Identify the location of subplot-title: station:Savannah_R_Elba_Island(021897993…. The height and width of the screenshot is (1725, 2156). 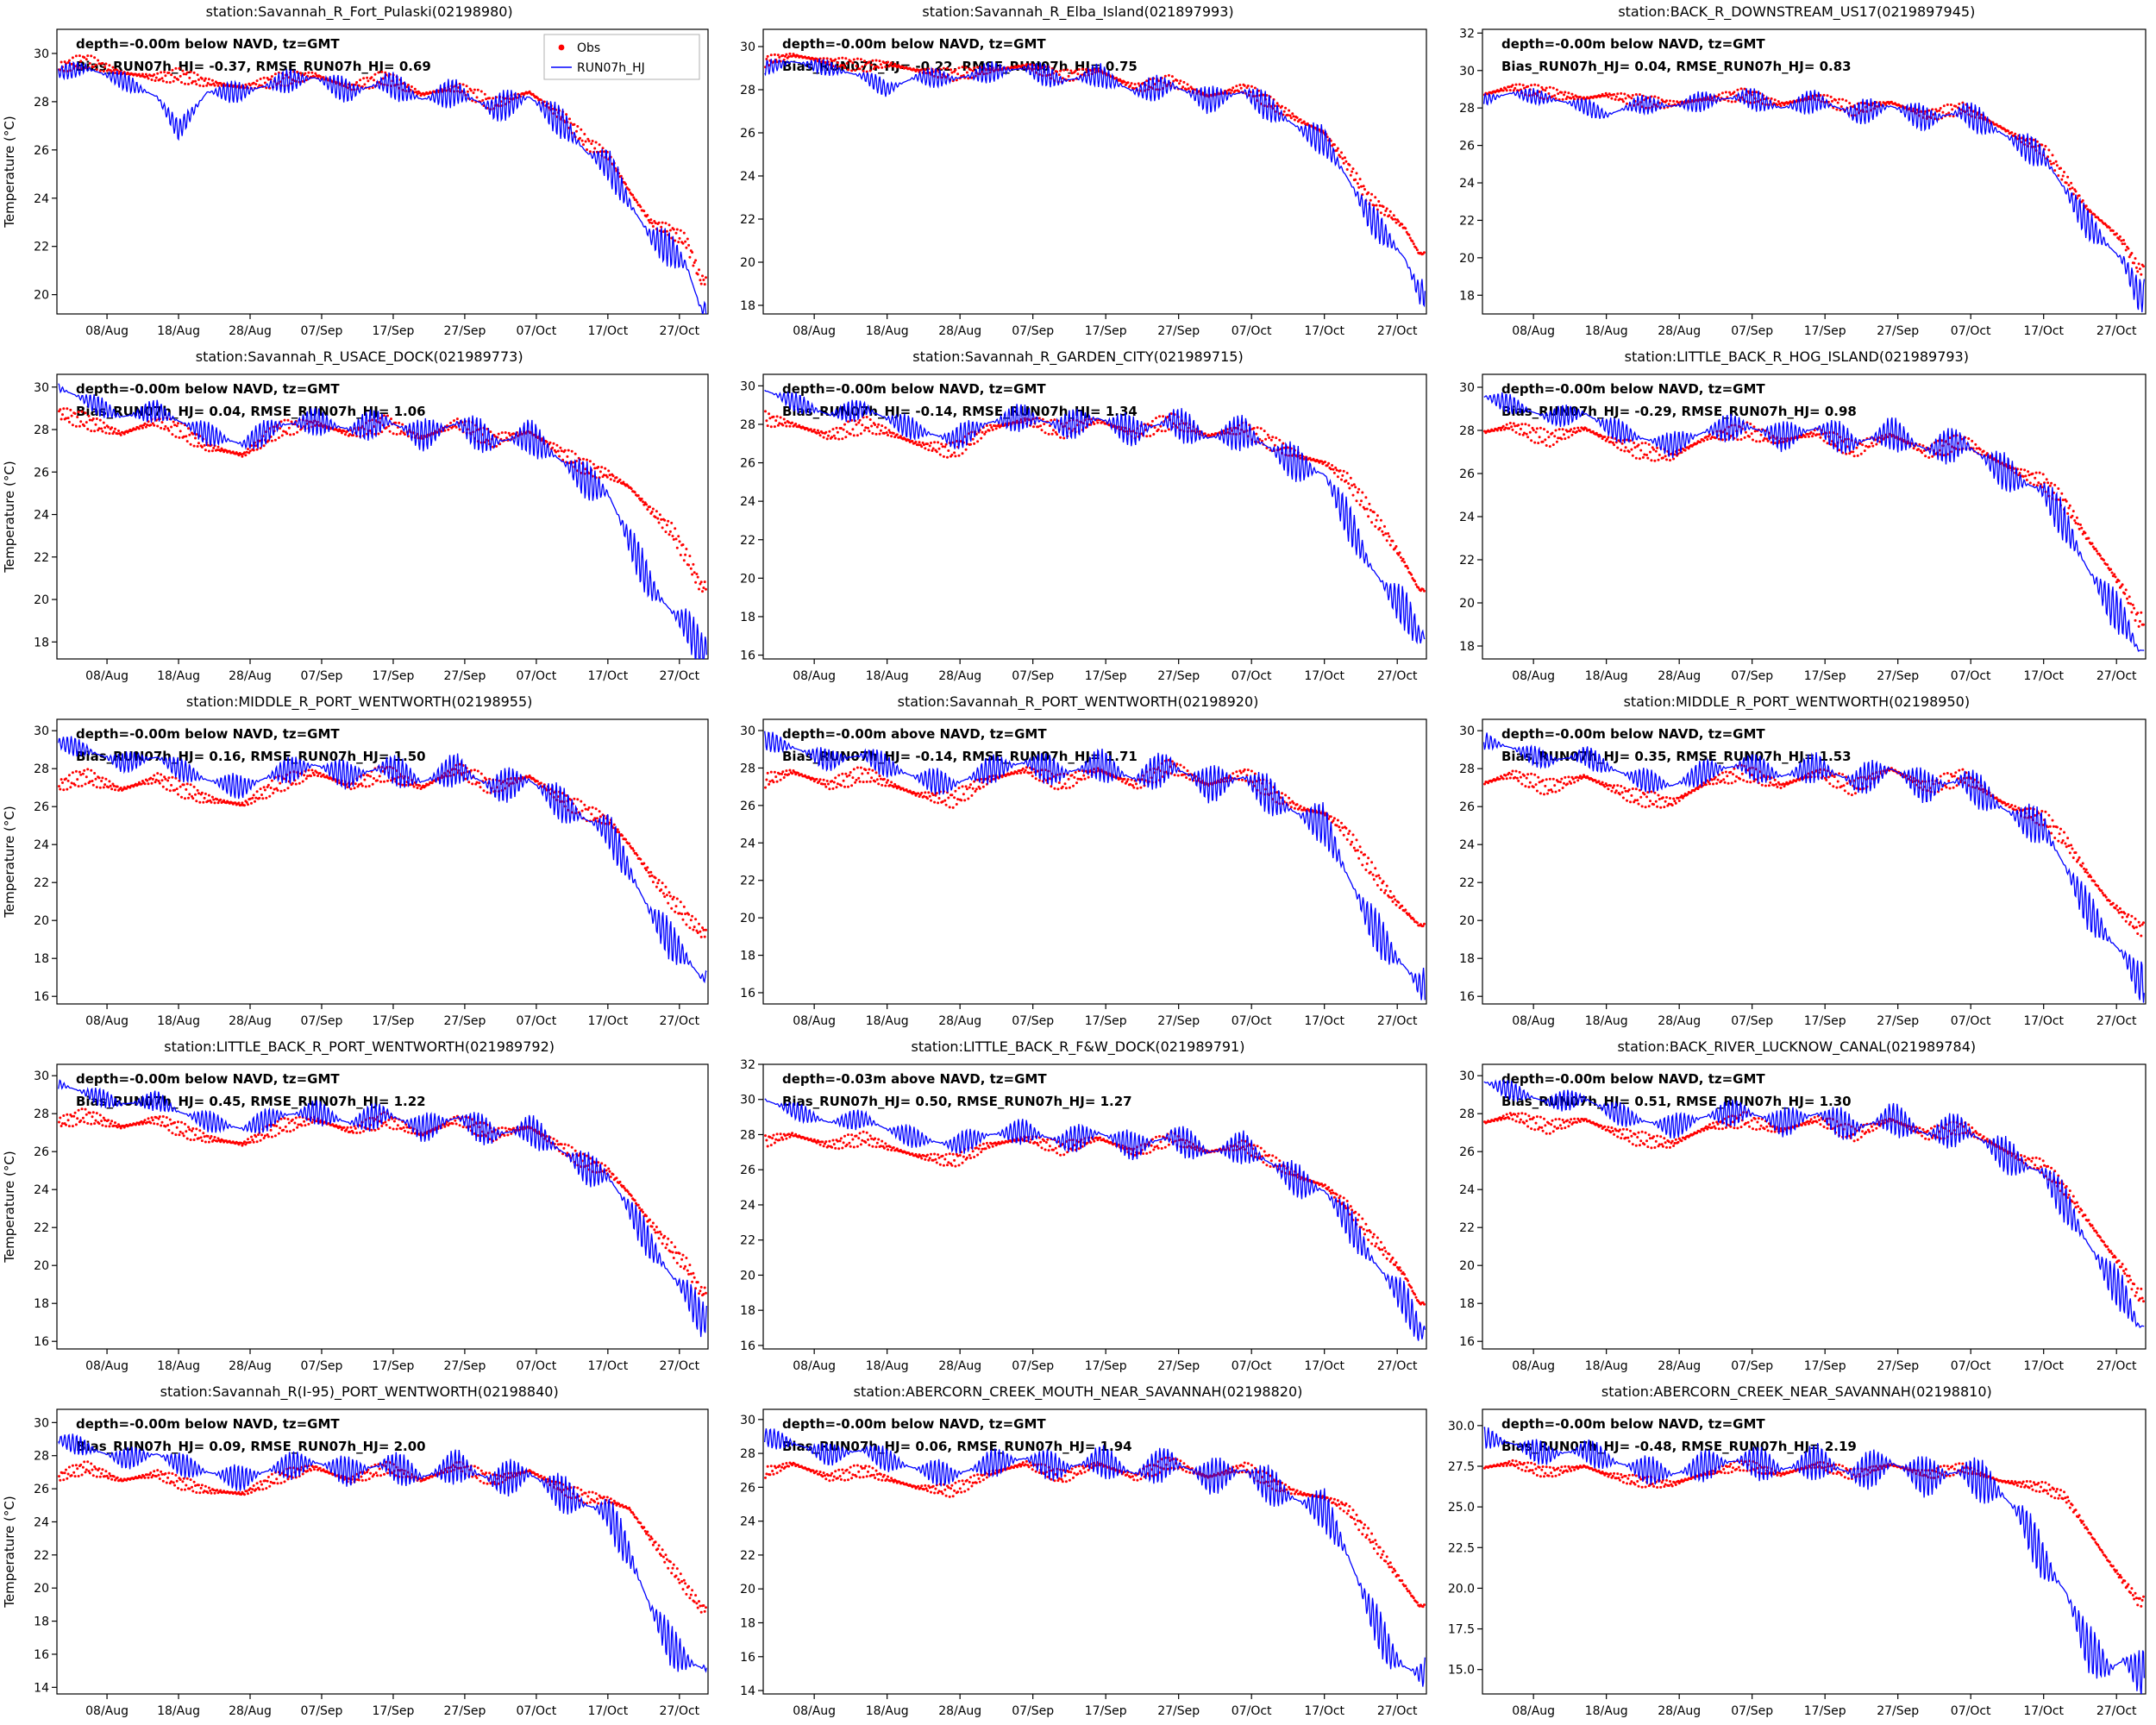
(1078, 12).